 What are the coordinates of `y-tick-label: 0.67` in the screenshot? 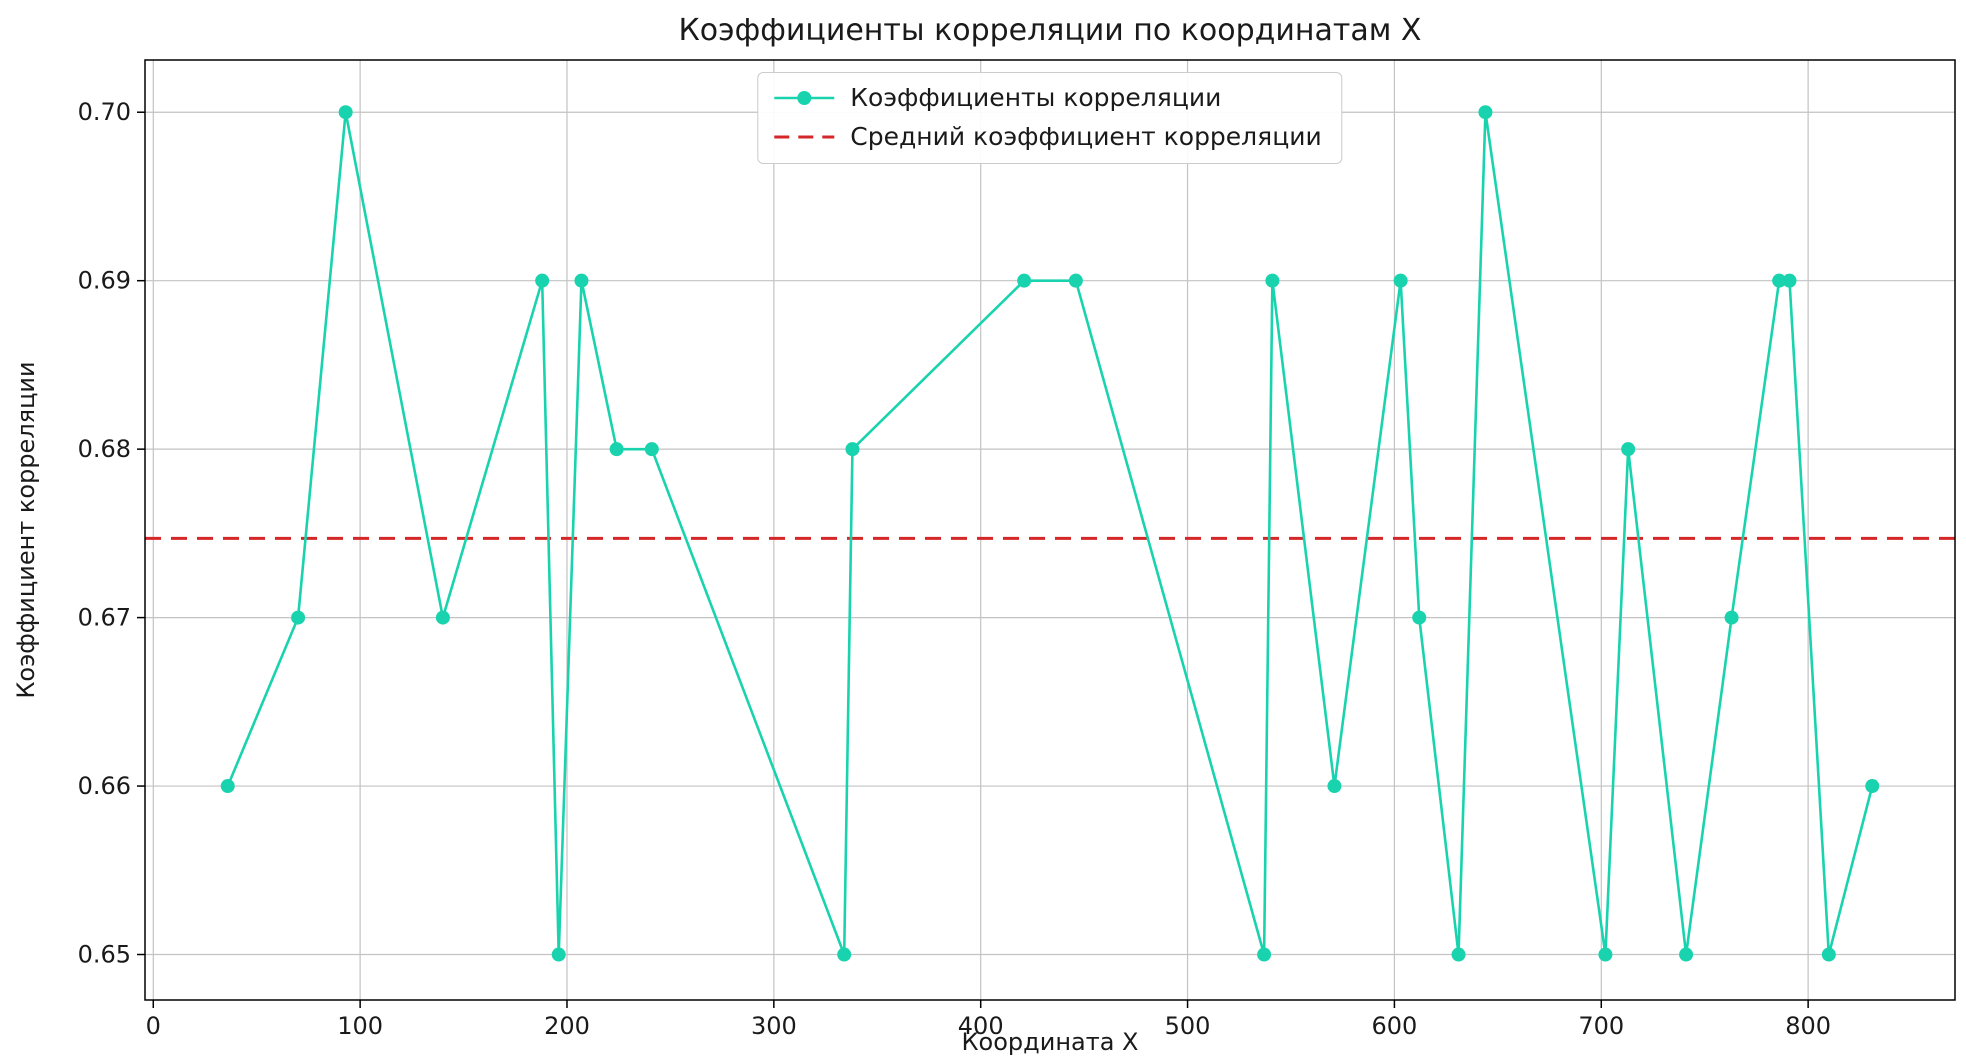 It's located at (104, 618).